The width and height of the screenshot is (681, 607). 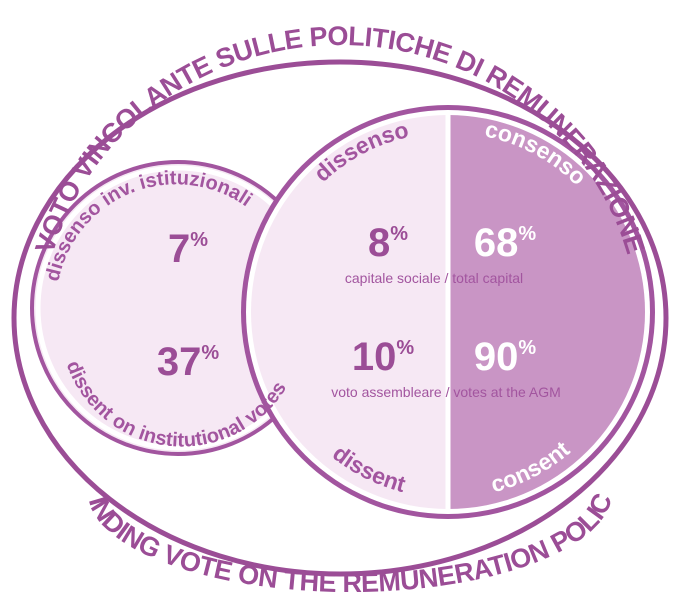 I want to click on percentage: 7%, so click(x=188, y=249).